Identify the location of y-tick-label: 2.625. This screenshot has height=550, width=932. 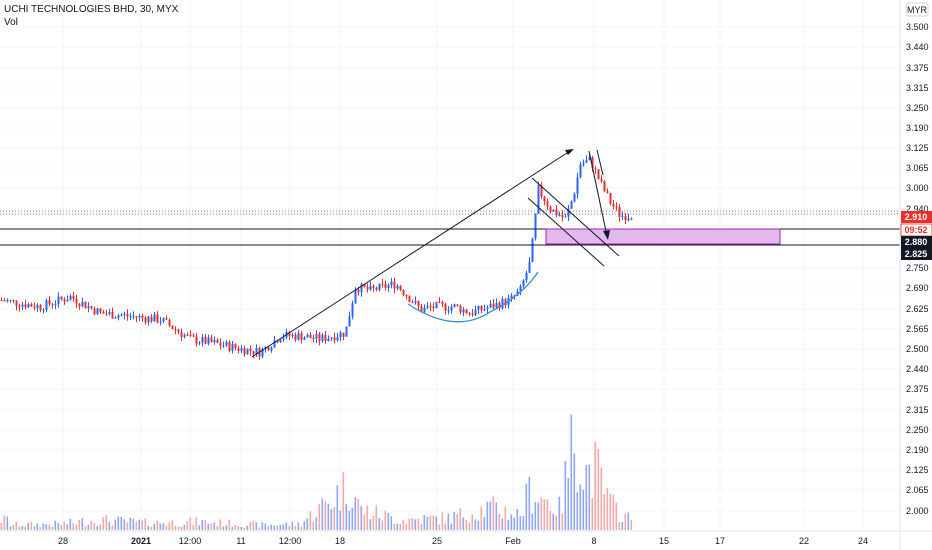
(917, 309).